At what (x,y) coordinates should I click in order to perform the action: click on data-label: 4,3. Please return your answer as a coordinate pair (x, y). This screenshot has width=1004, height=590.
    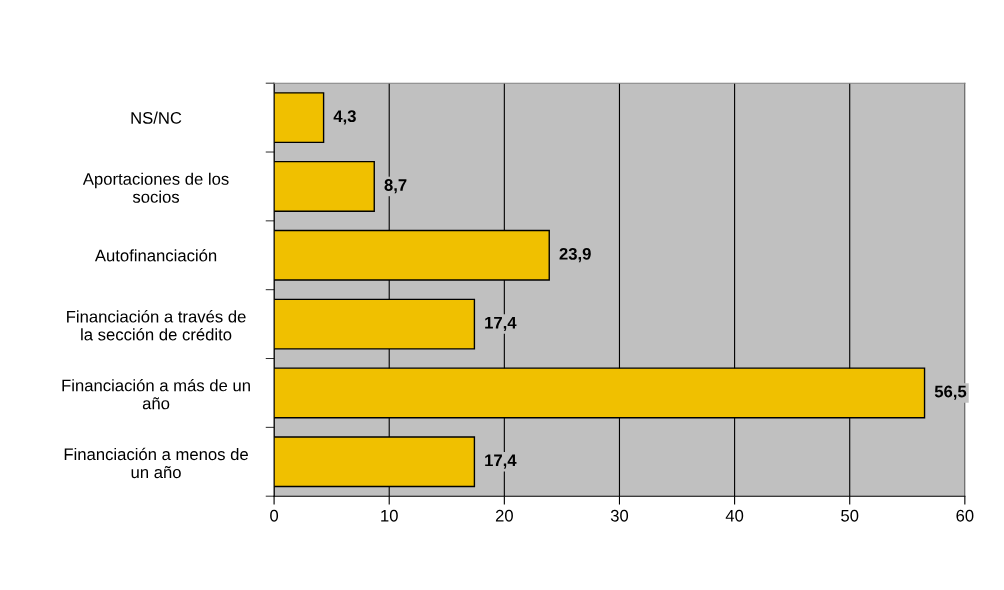
    Looking at the image, I should click on (344, 117).